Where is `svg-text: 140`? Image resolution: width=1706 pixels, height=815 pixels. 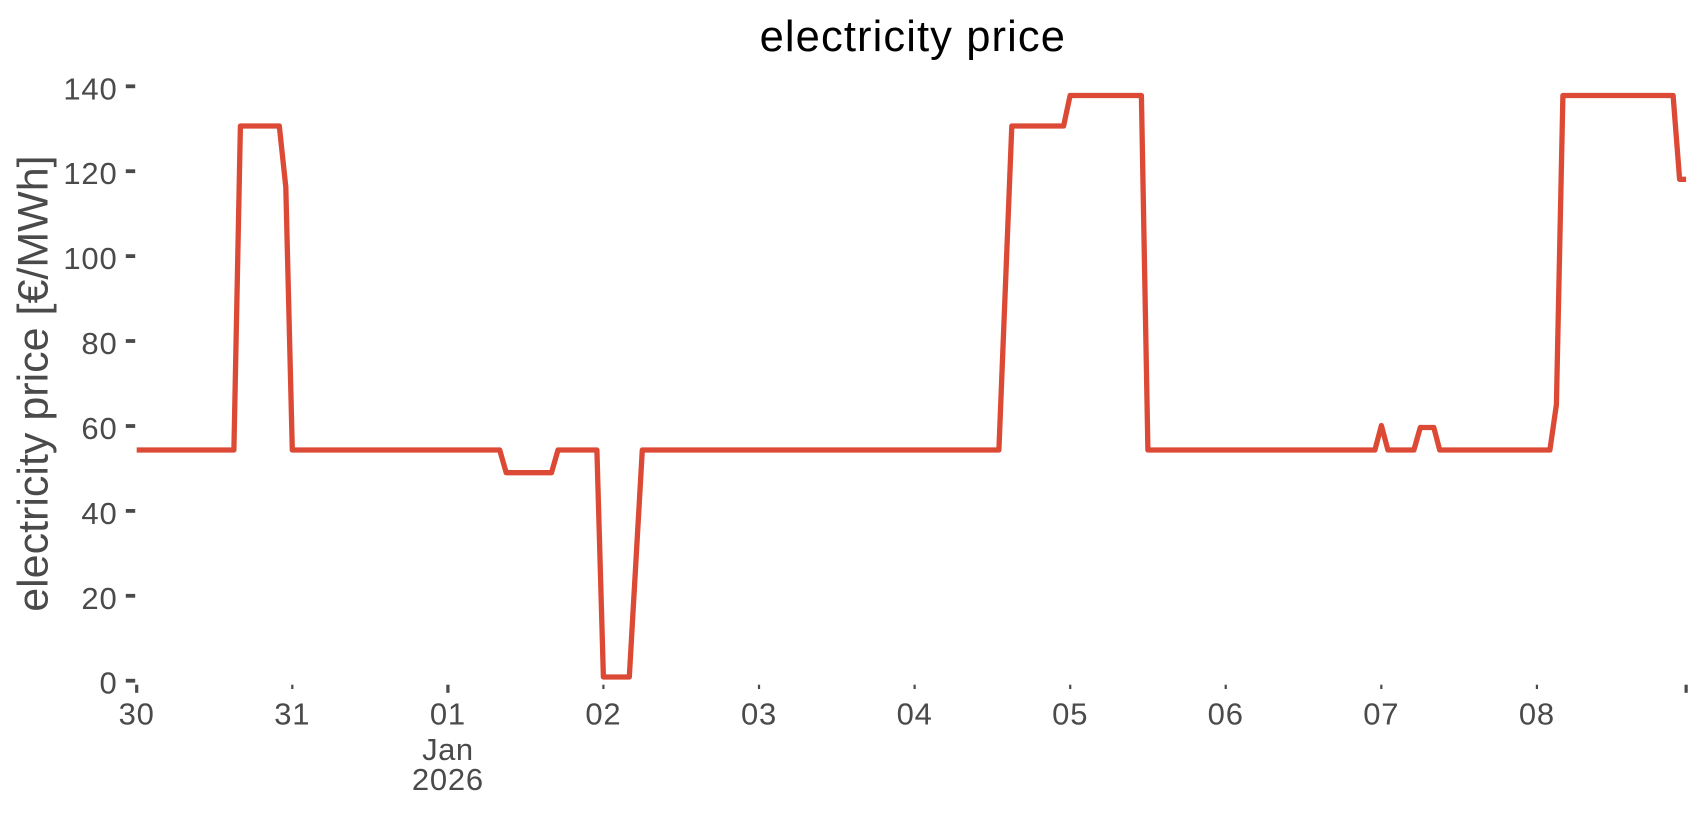 svg-text: 140 is located at coordinates (90, 88).